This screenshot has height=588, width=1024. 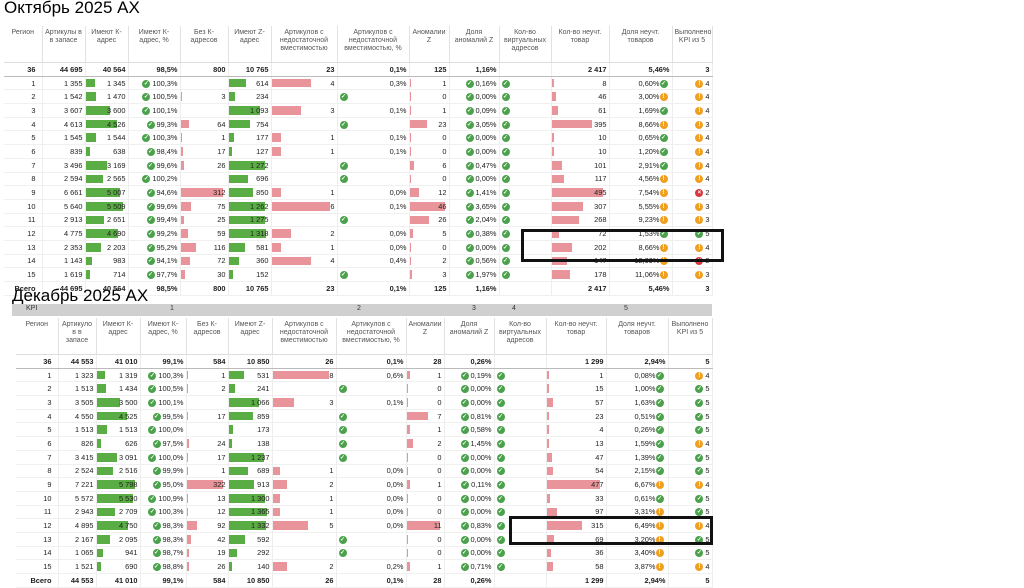 What do you see at coordinates (107, 288) in the screenshot?
I see `cell: 40 564` at bounding box center [107, 288].